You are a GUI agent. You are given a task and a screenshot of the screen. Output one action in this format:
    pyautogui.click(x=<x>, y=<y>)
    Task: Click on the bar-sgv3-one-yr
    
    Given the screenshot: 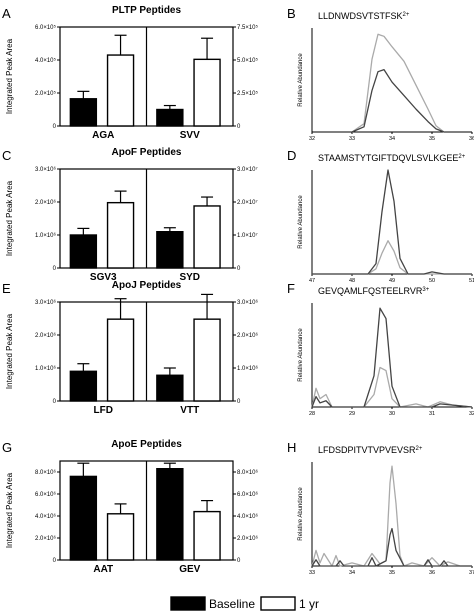 What is the action you would take?
    pyautogui.click(x=120, y=235)
    